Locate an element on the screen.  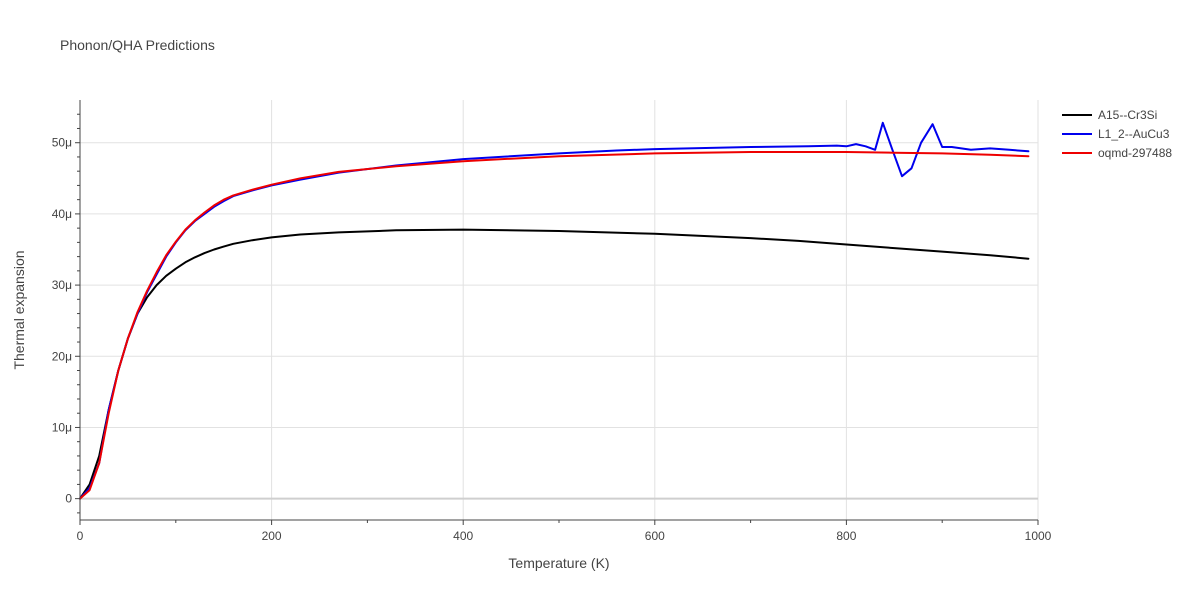
legend-item: oqmd-297488 is located at coordinates (1117, 153).